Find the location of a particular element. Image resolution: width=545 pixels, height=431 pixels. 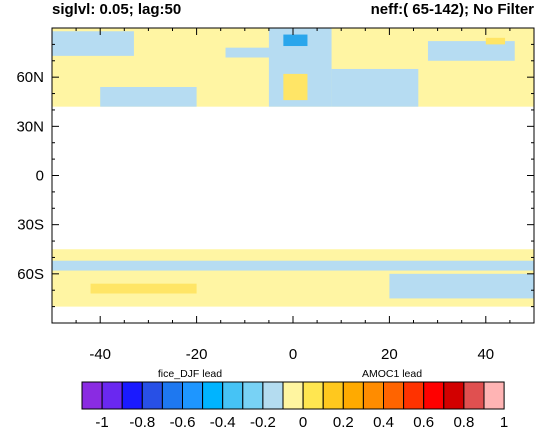

x-tick-label-0: -40 is located at coordinates (100, 354).